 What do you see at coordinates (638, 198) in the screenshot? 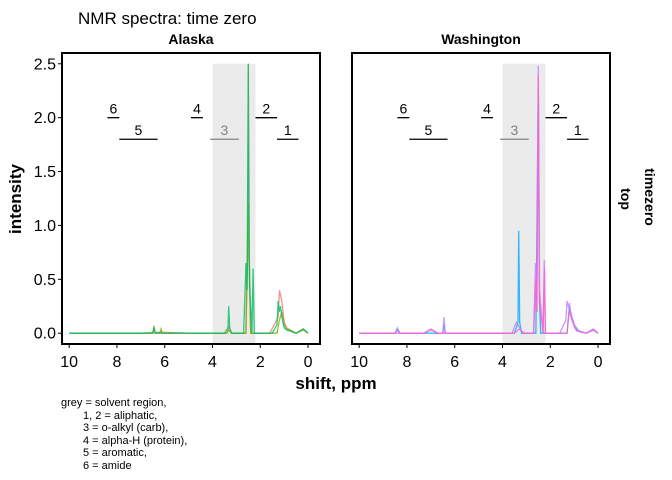
I see `strip-right-label: timezero top` at bounding box center [638, 198].